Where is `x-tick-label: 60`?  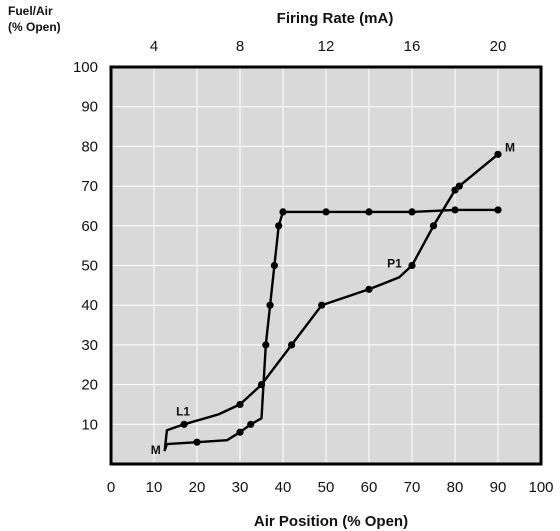 x-tick-label: 60 is located at coordinates (369, 487).